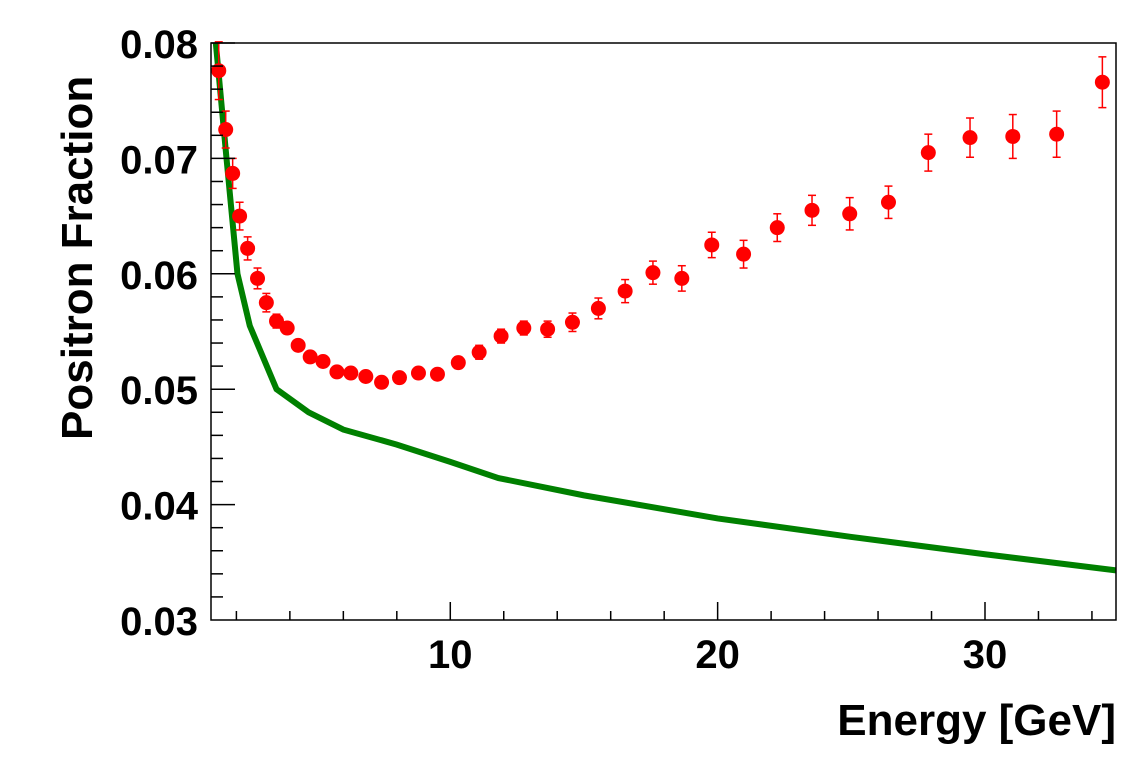 The height and width of the screenshot is (763, 1141). Describe the element at coordinates (976, 720) in the screenshot. I see `x-axis-label: Energy [GeV]` at that location.